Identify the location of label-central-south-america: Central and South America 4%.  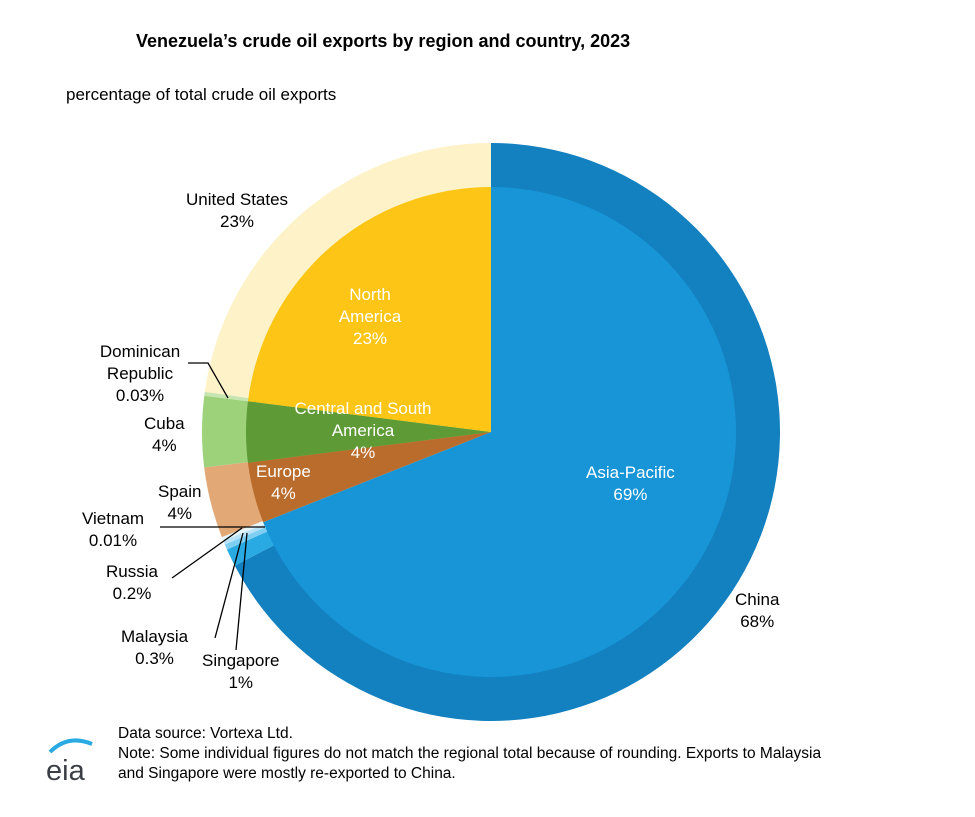
(363, 430).